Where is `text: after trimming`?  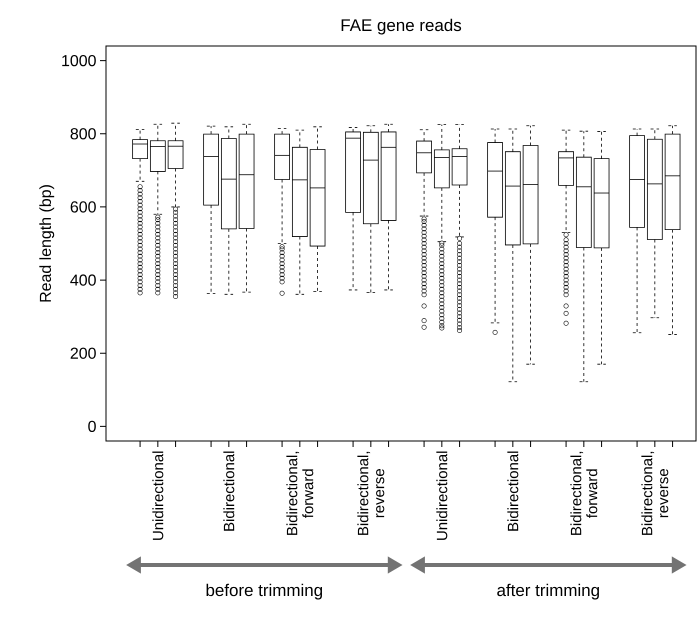 text: after trimming is located at coordinates (548, 592).